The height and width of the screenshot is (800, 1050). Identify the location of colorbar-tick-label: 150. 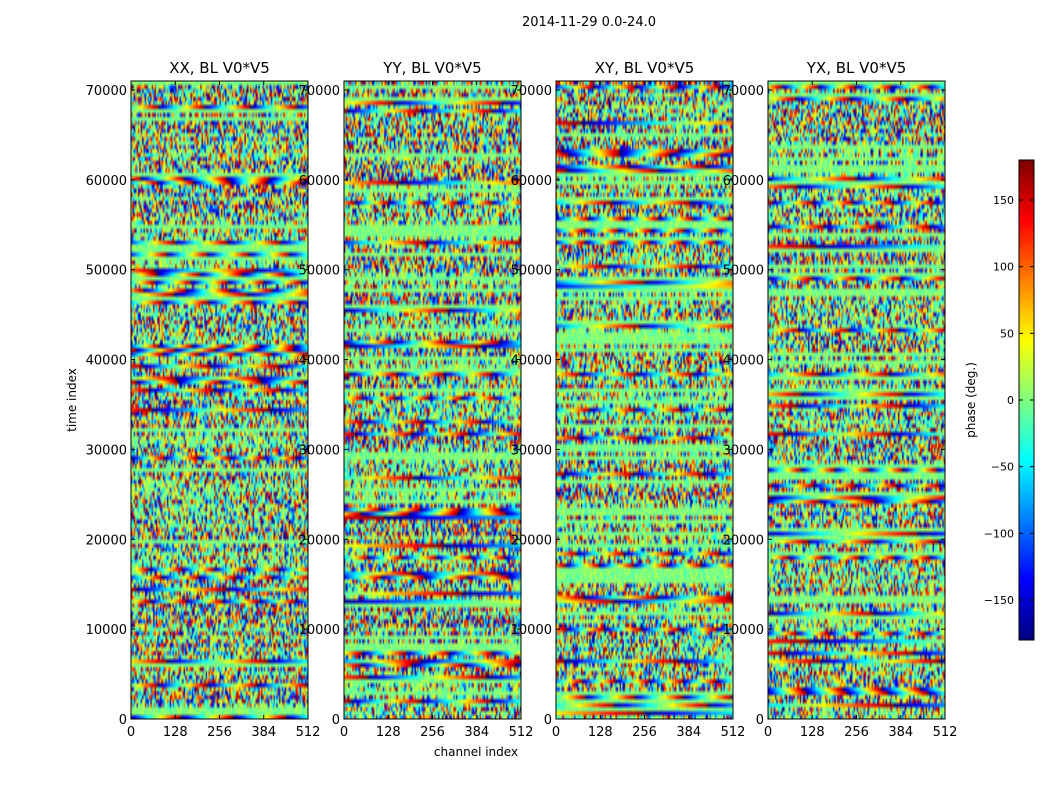
(1003, 200).